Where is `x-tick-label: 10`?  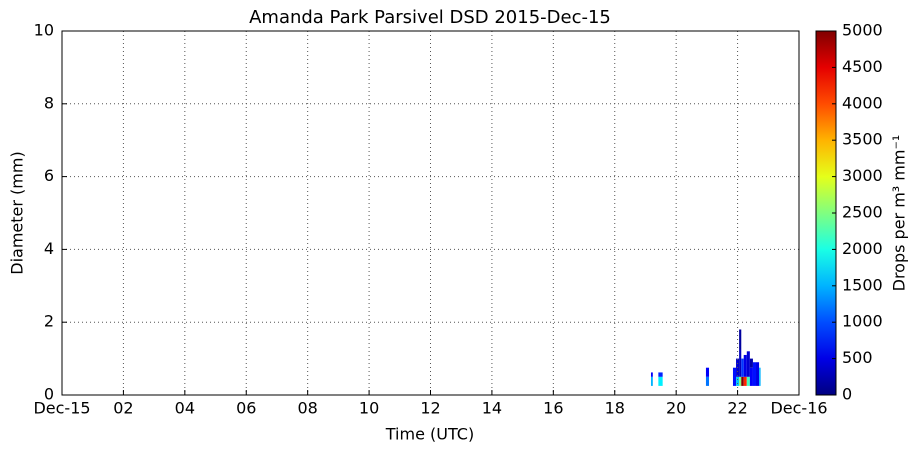 x-tick-label: 10 is located at coordinates (369, 408).